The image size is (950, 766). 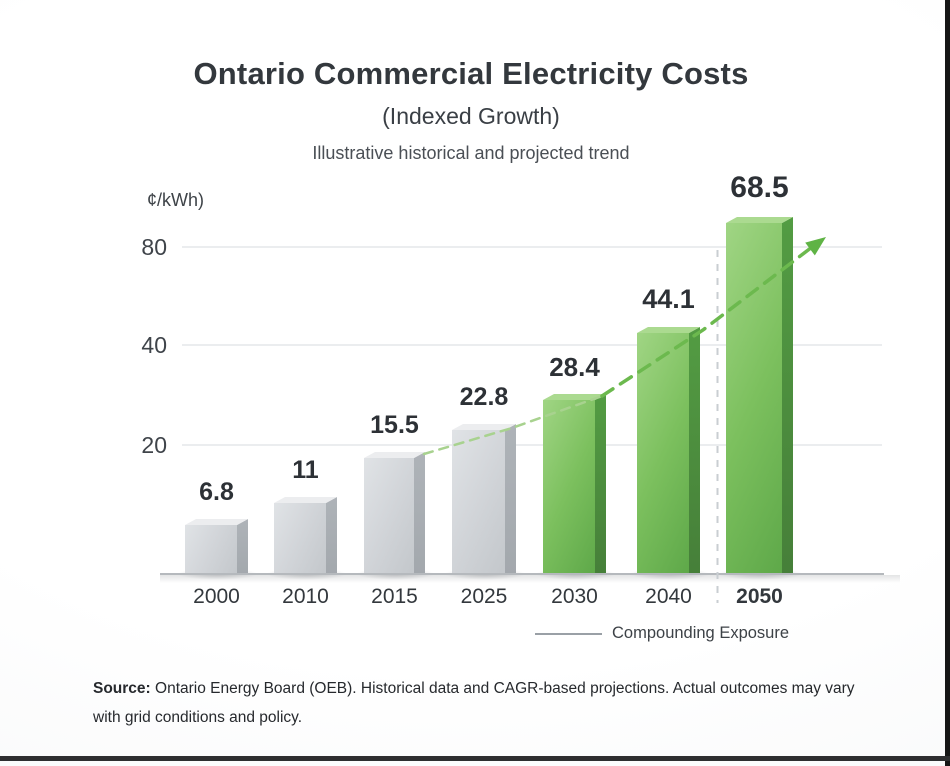 I want to click on x-tick-label-2040: 2040, so click(x=668, y=596).